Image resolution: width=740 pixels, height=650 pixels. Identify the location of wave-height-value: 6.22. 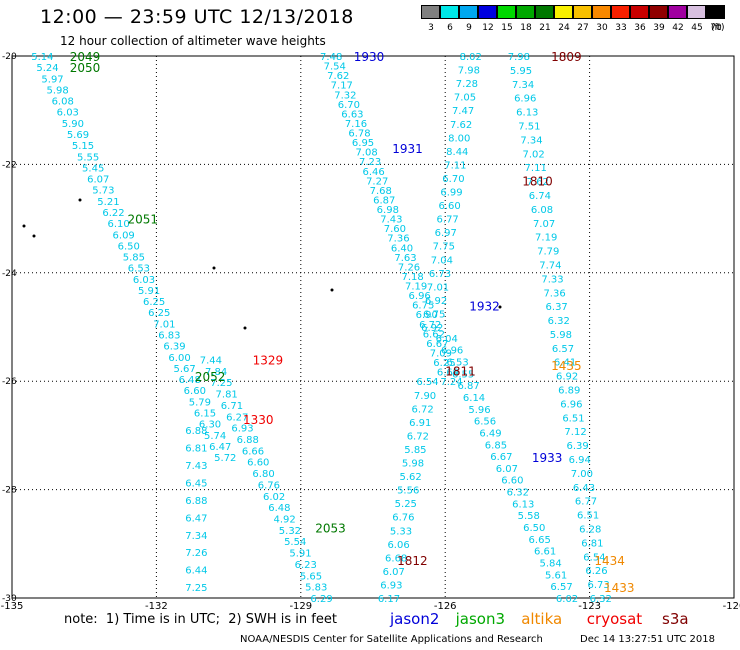
(113, 213).